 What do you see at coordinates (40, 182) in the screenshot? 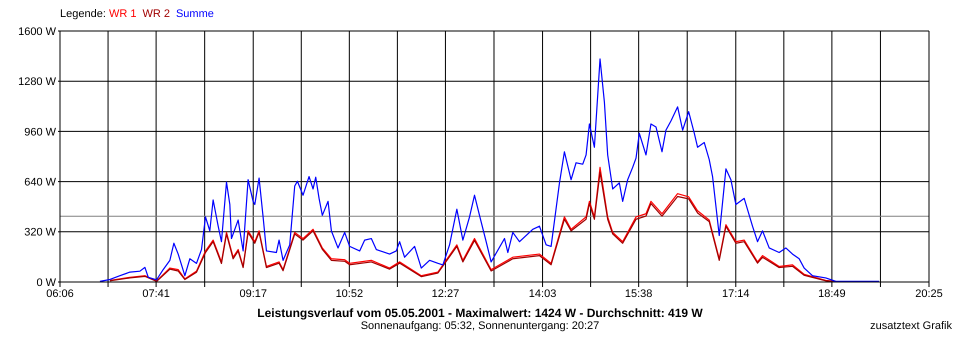
I see `y-tick-label: 640 W` at bounding box center [40, 182].